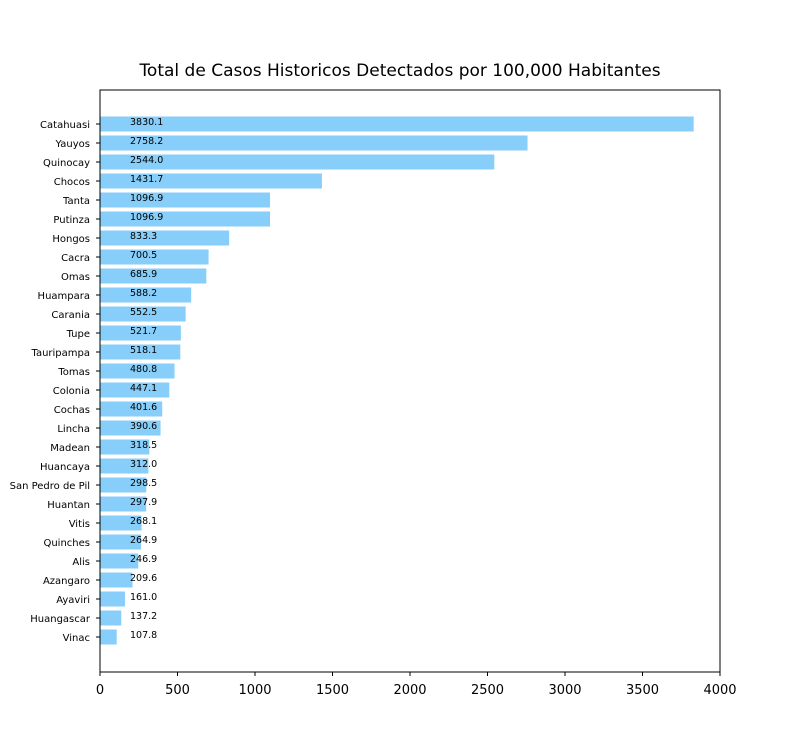  I want to click on bar-tauripampa, so click(140, 352).